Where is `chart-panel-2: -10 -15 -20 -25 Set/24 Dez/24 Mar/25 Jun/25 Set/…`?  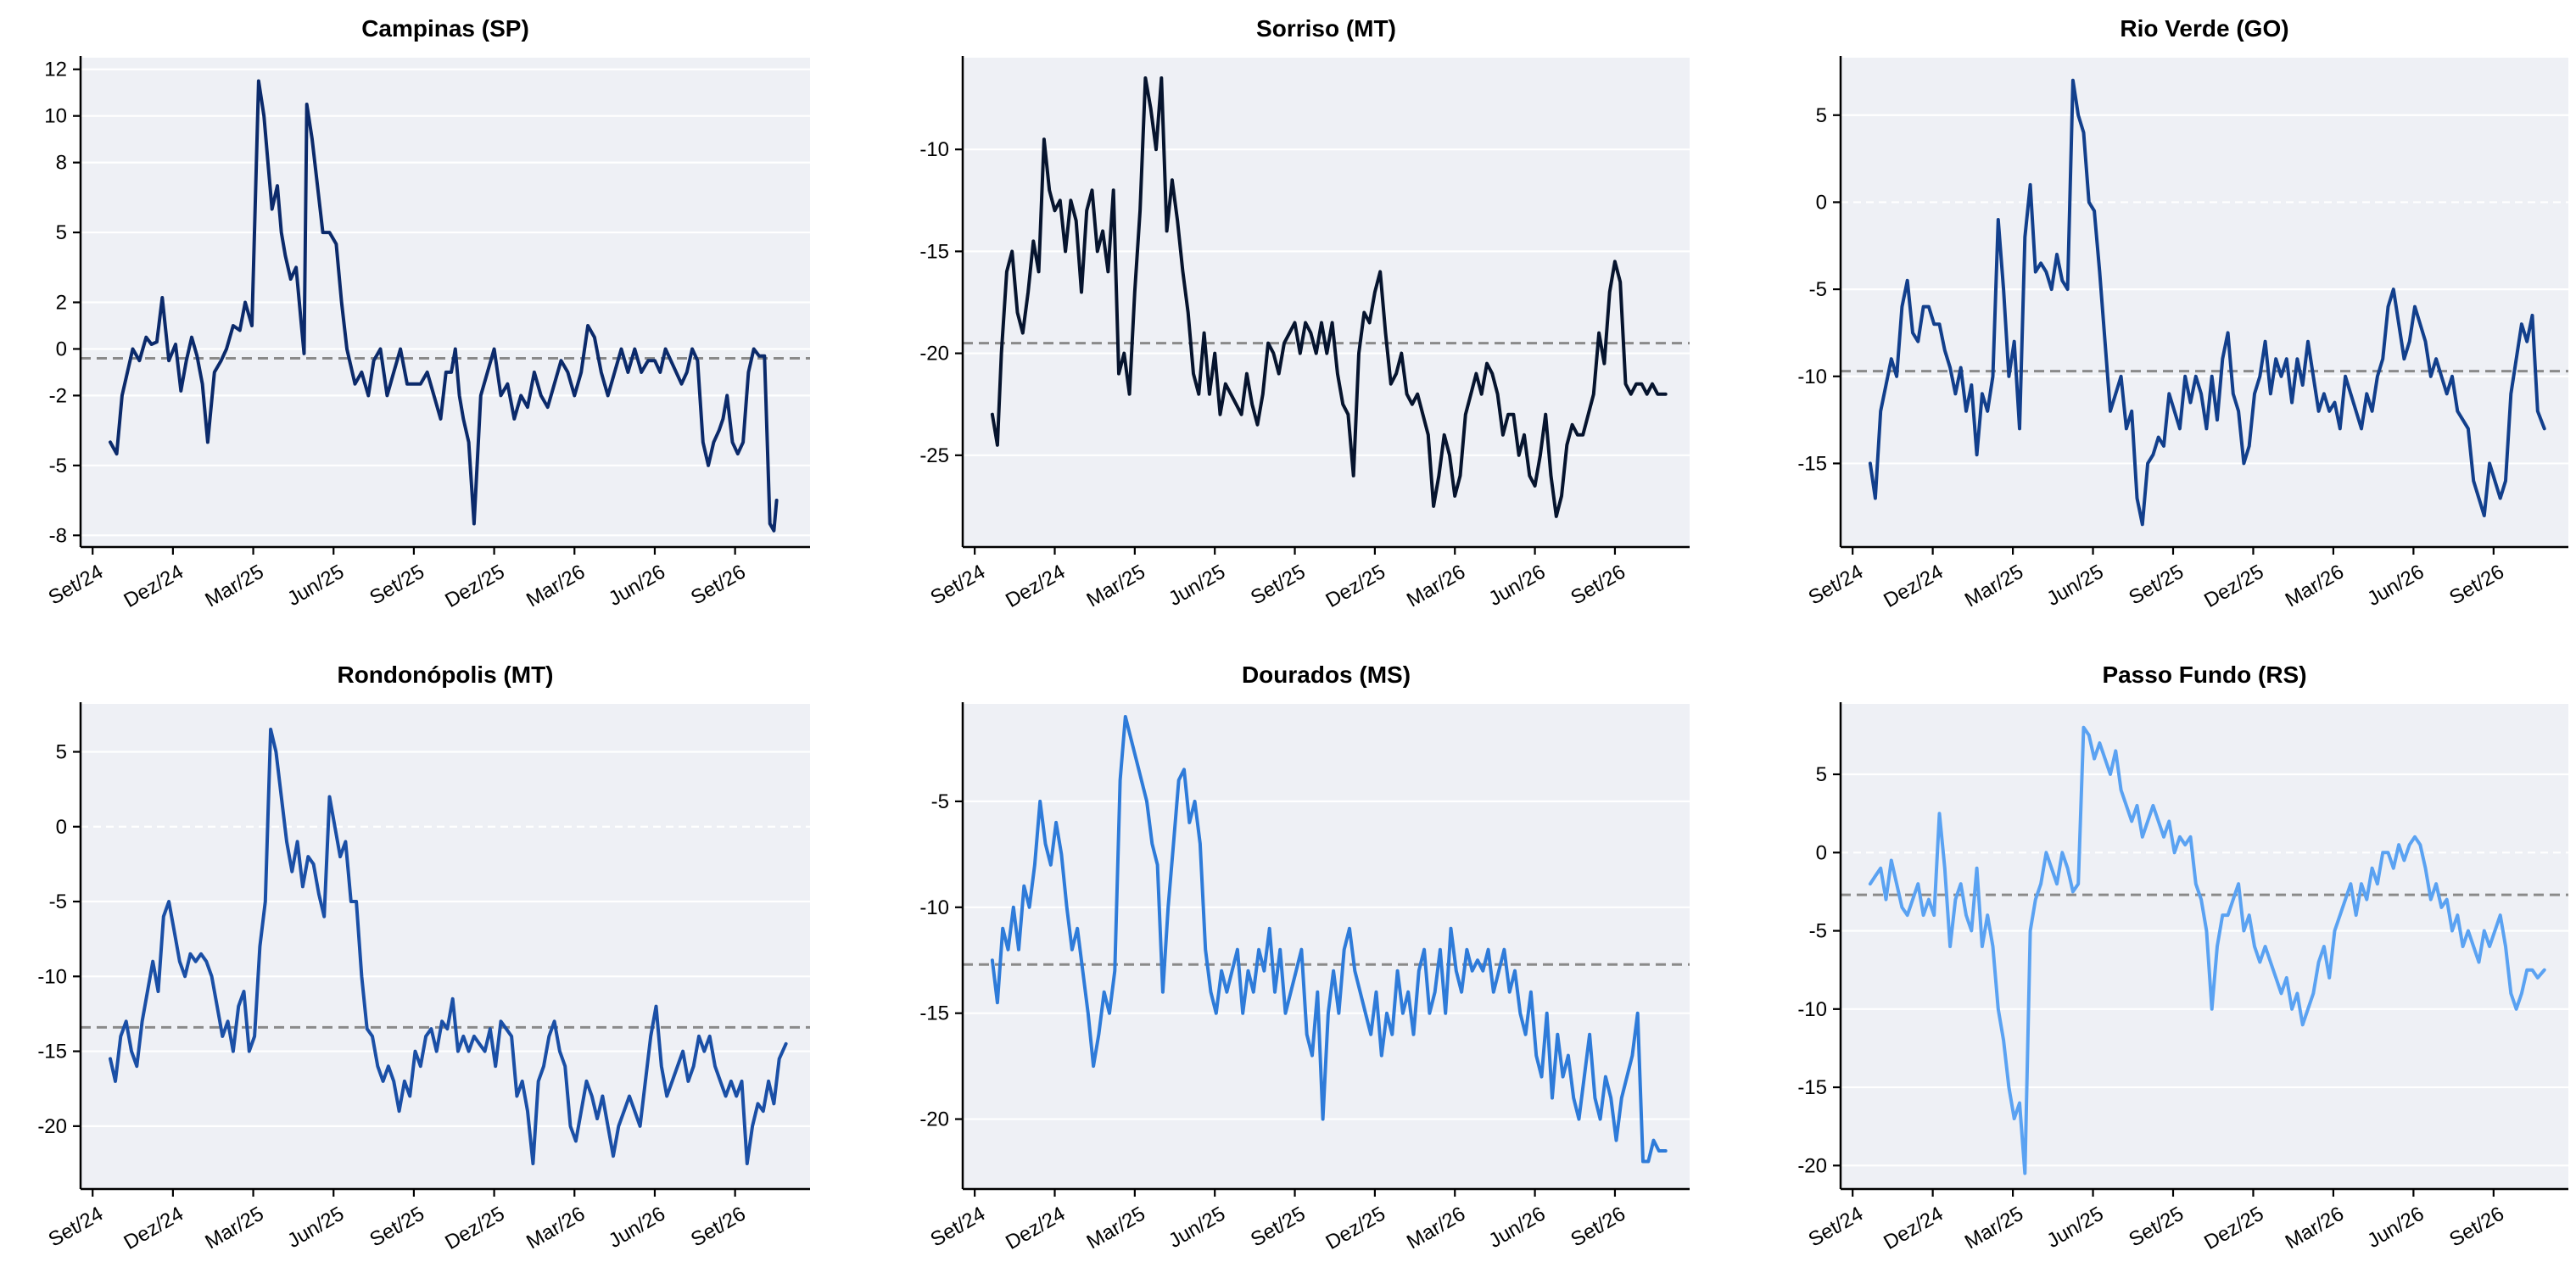 chart-panel-2: -10 -15 -20 -25 Set/24 Dez/24 Mar/25 Jun/25 Set/… is located at coordinates (1304, 313).